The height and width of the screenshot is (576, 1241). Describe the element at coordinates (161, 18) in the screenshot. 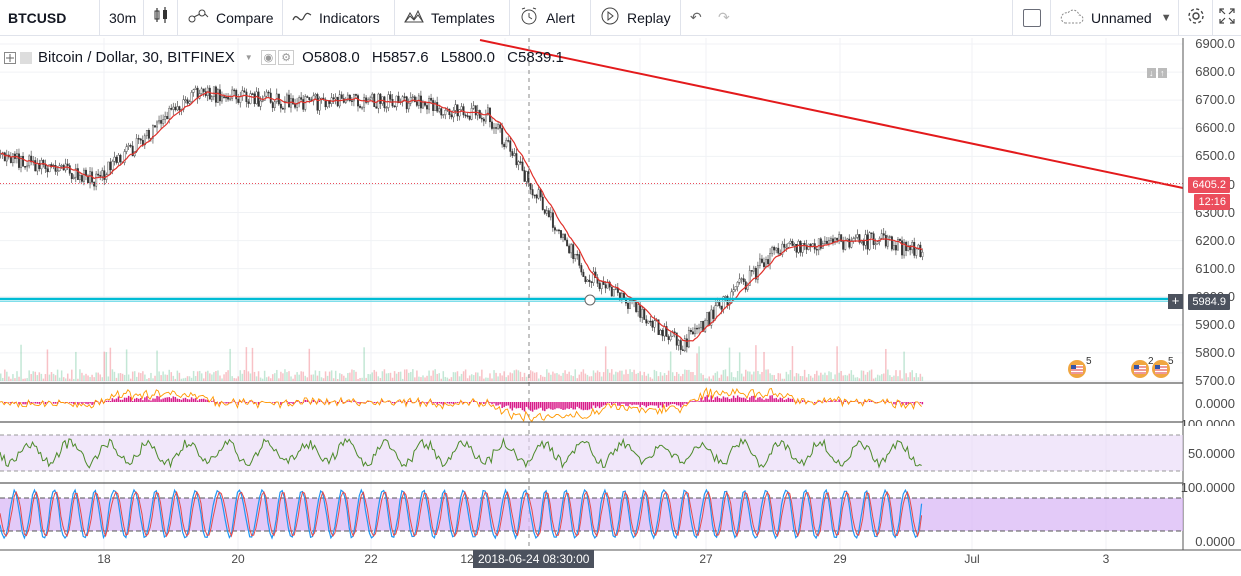

I see `chart-style-button` at that location.